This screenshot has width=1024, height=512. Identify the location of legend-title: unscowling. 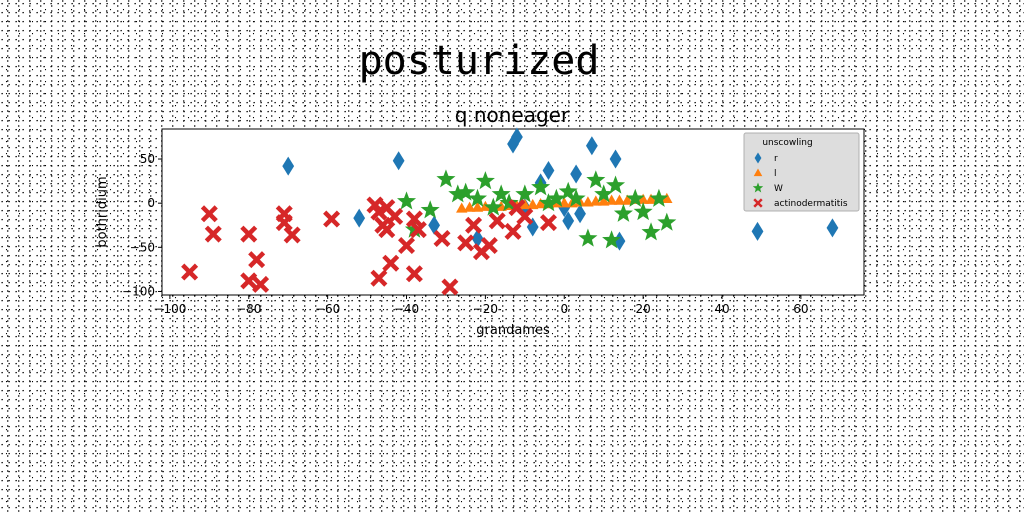
(787, 143).